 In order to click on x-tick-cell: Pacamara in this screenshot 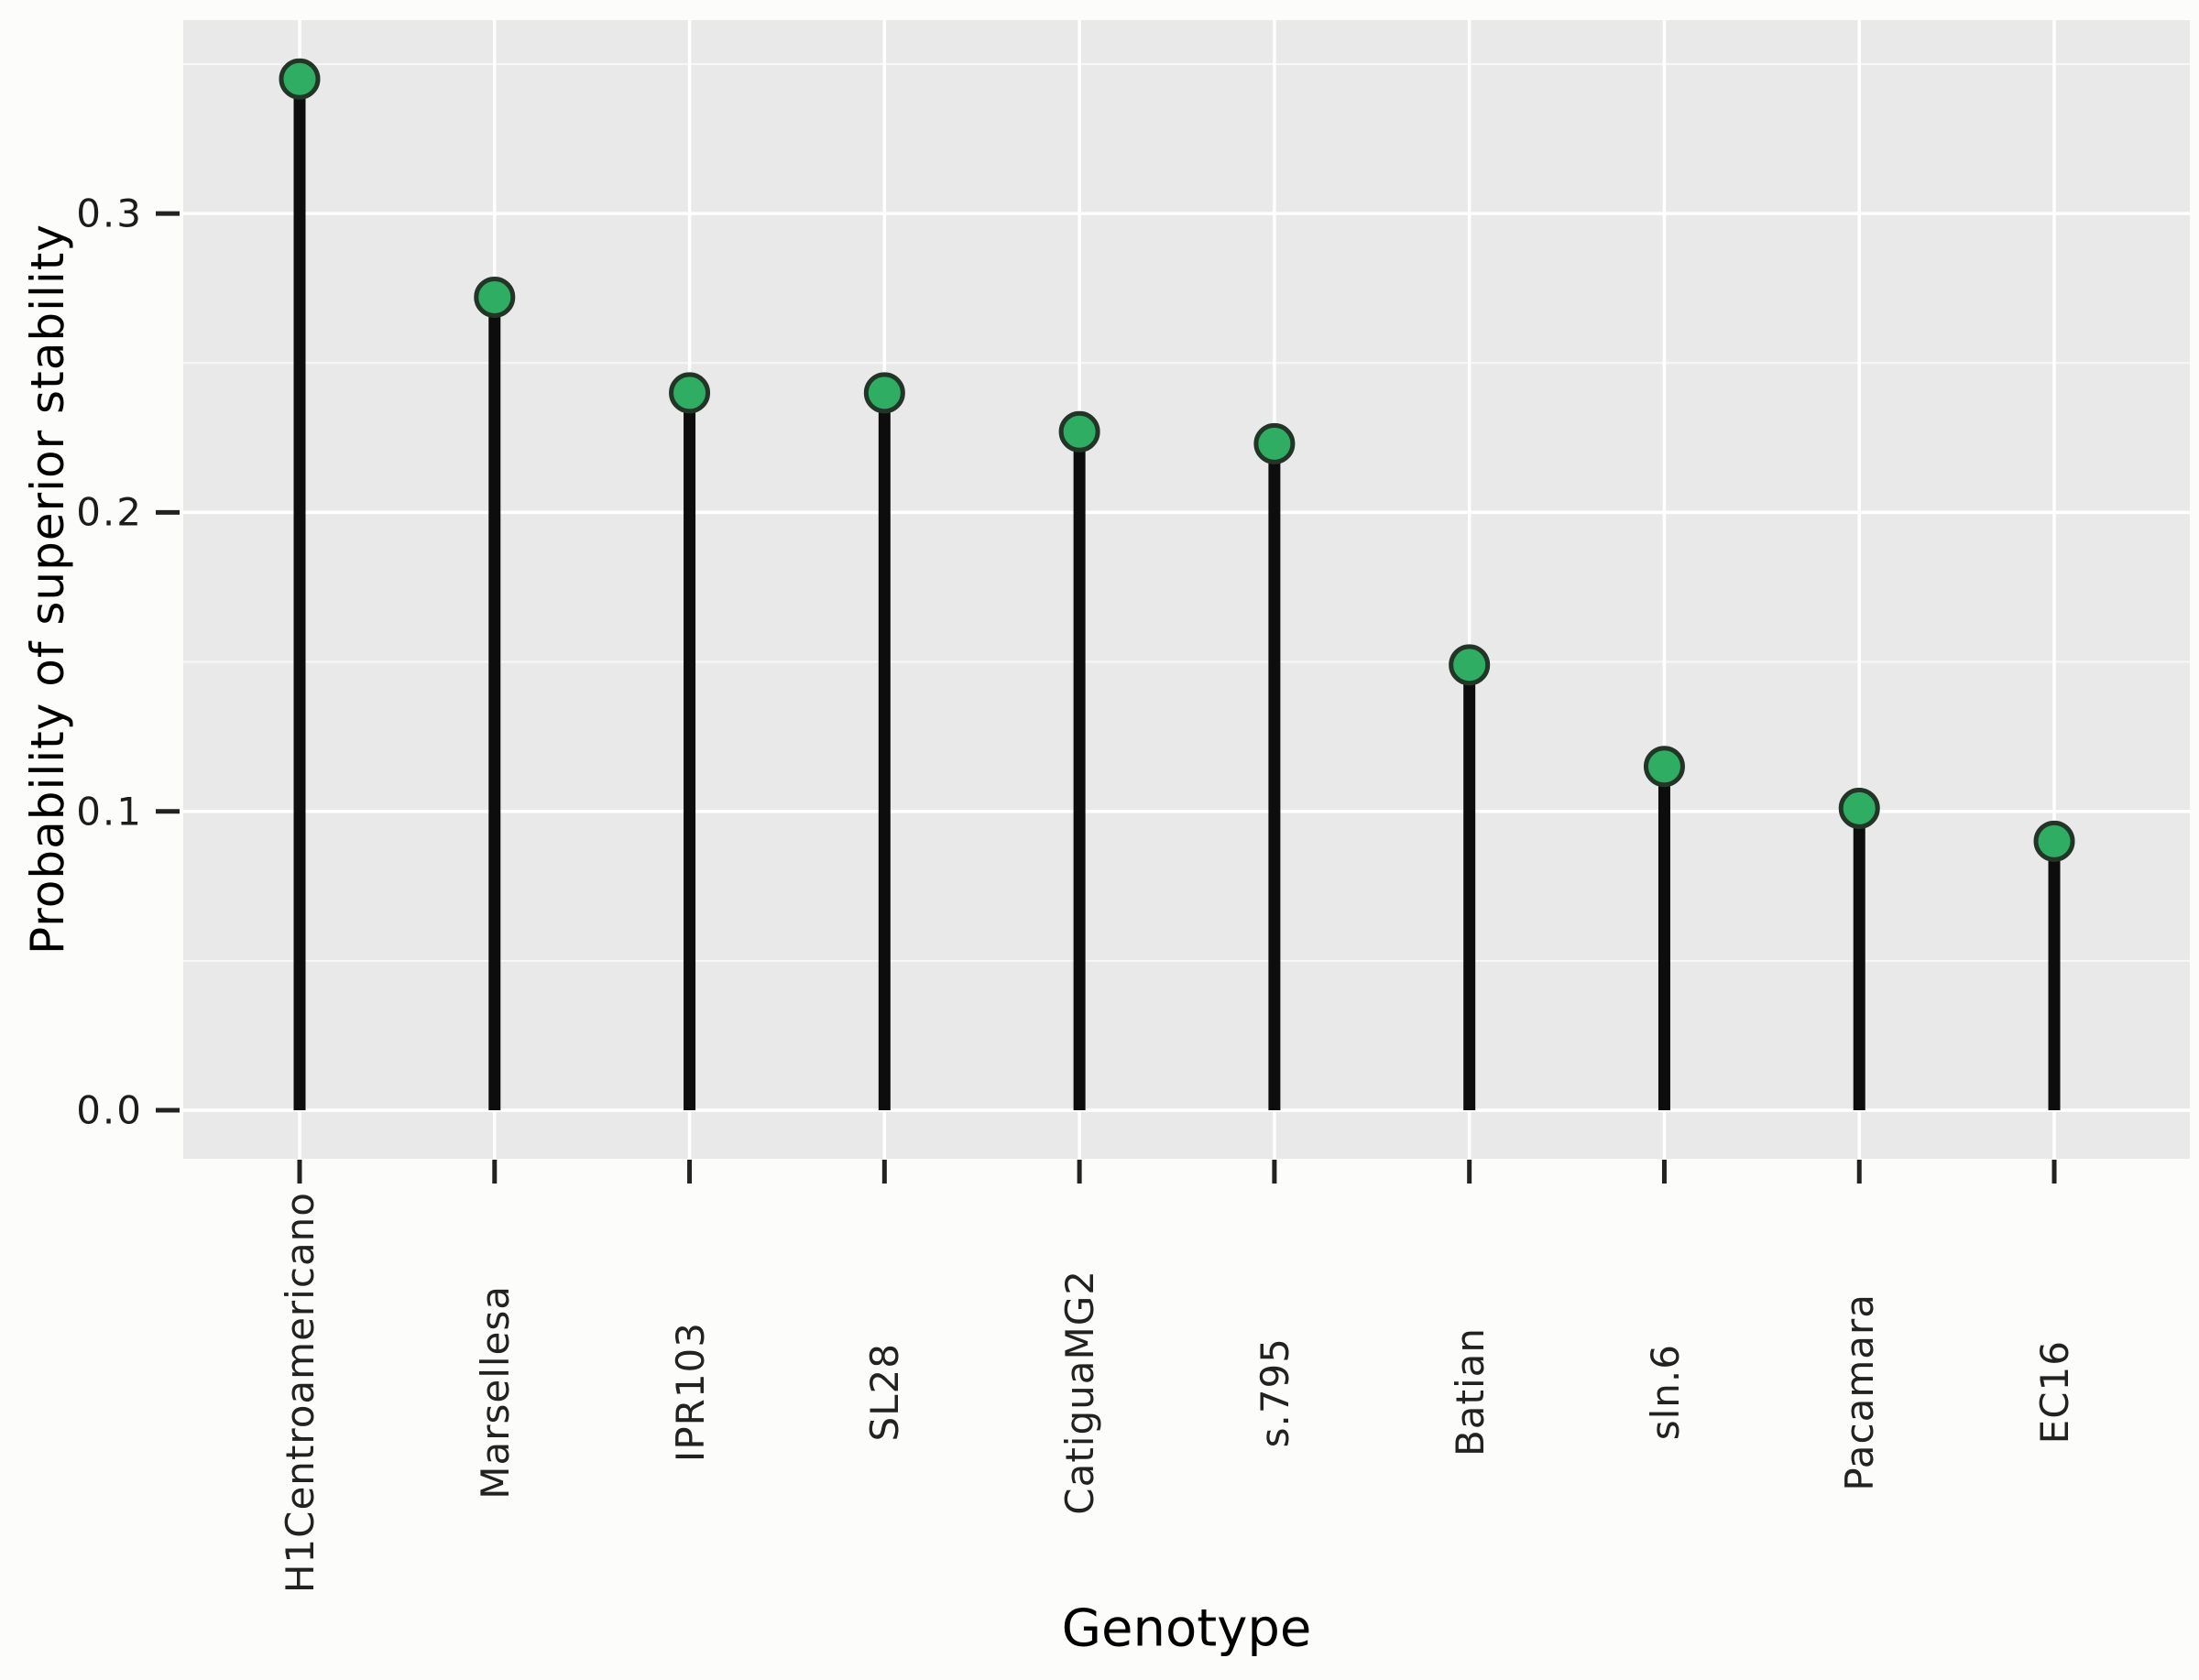, I will do `click(1859, 1392)`.